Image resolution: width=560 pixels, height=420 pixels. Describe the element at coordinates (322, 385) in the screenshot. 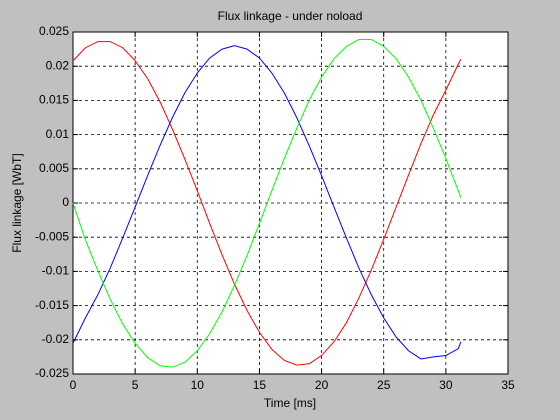

I see `x-tick-label: 20` at that location.